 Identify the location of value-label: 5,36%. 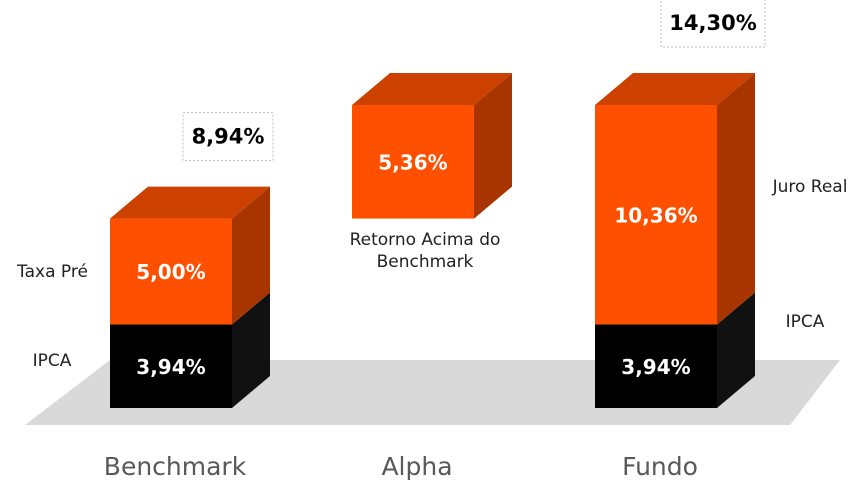
(412, 162).